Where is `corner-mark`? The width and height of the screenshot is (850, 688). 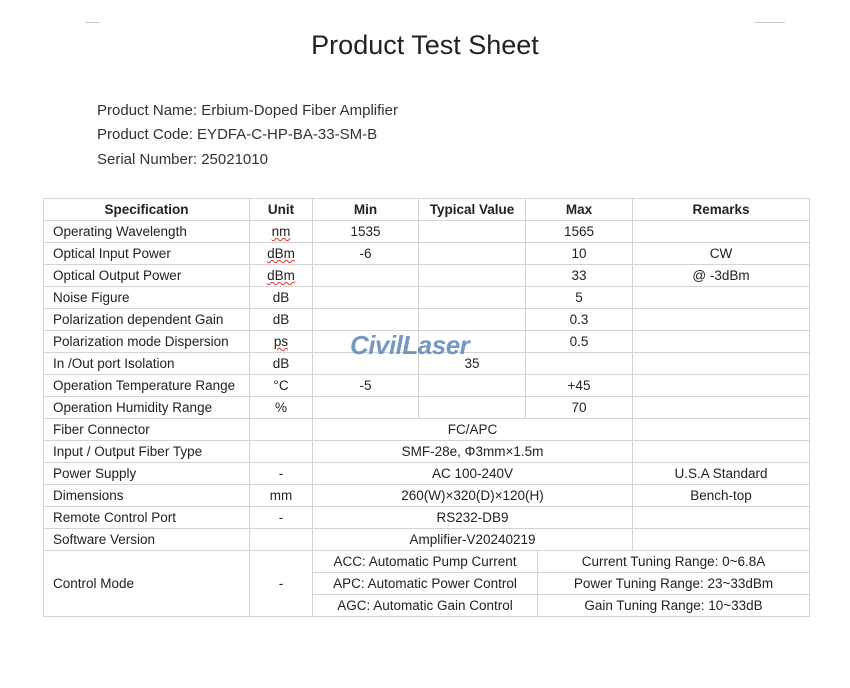
corner-mark is located at coordinates (770, 22).